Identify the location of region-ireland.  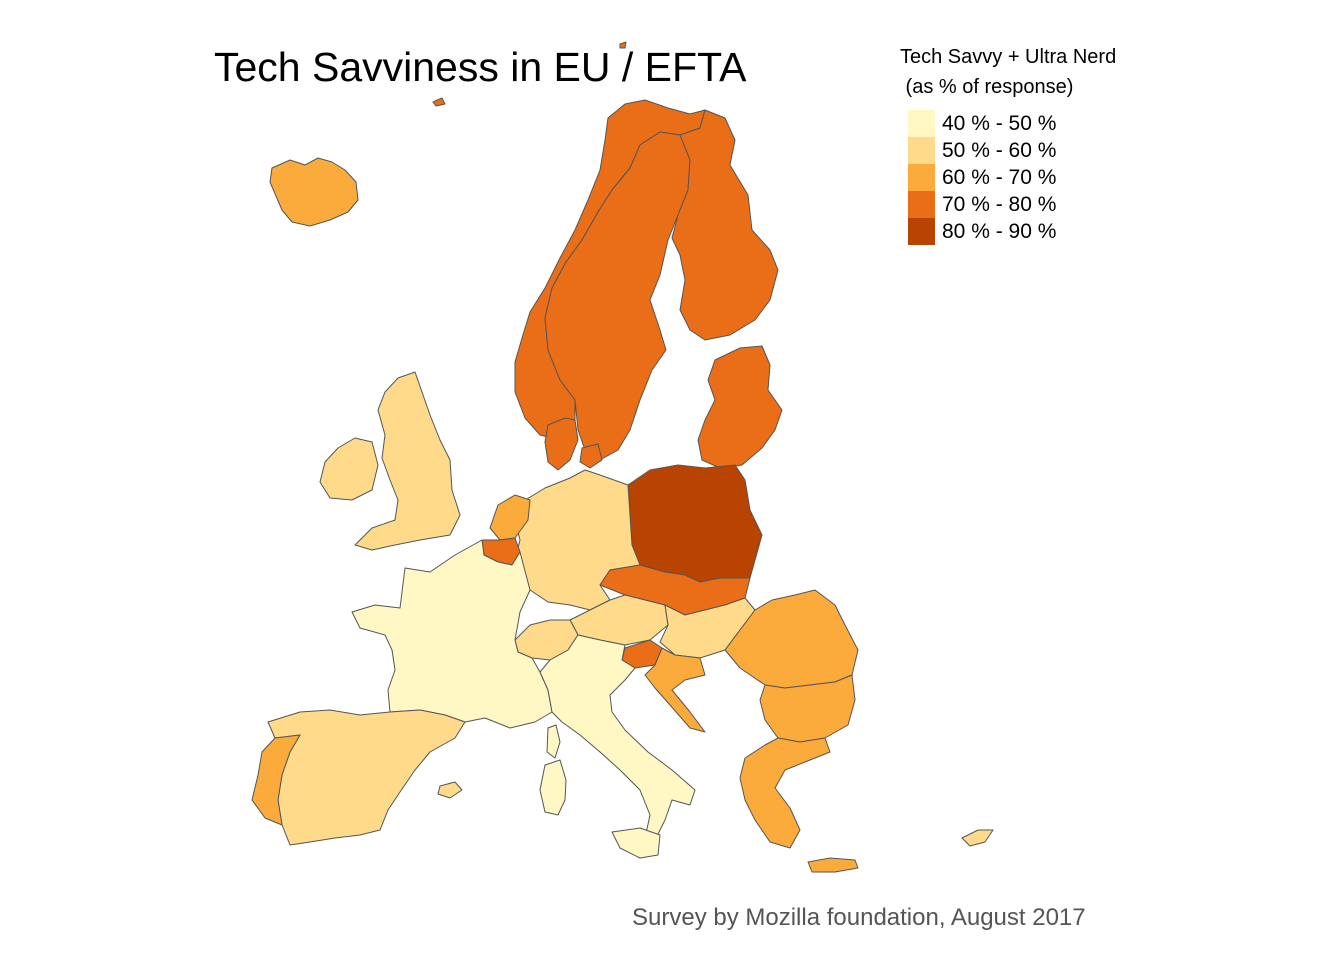
(349, 469).